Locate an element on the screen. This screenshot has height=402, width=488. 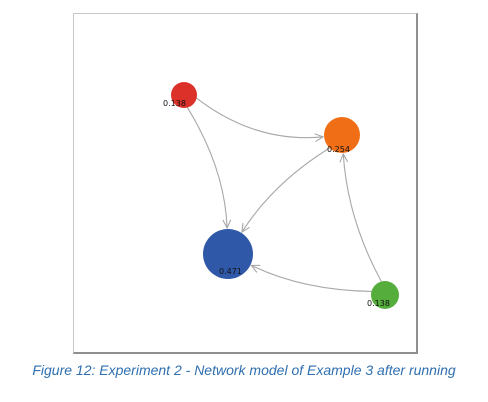
arrowhead-green-blue is located at coordinates (255, 268).